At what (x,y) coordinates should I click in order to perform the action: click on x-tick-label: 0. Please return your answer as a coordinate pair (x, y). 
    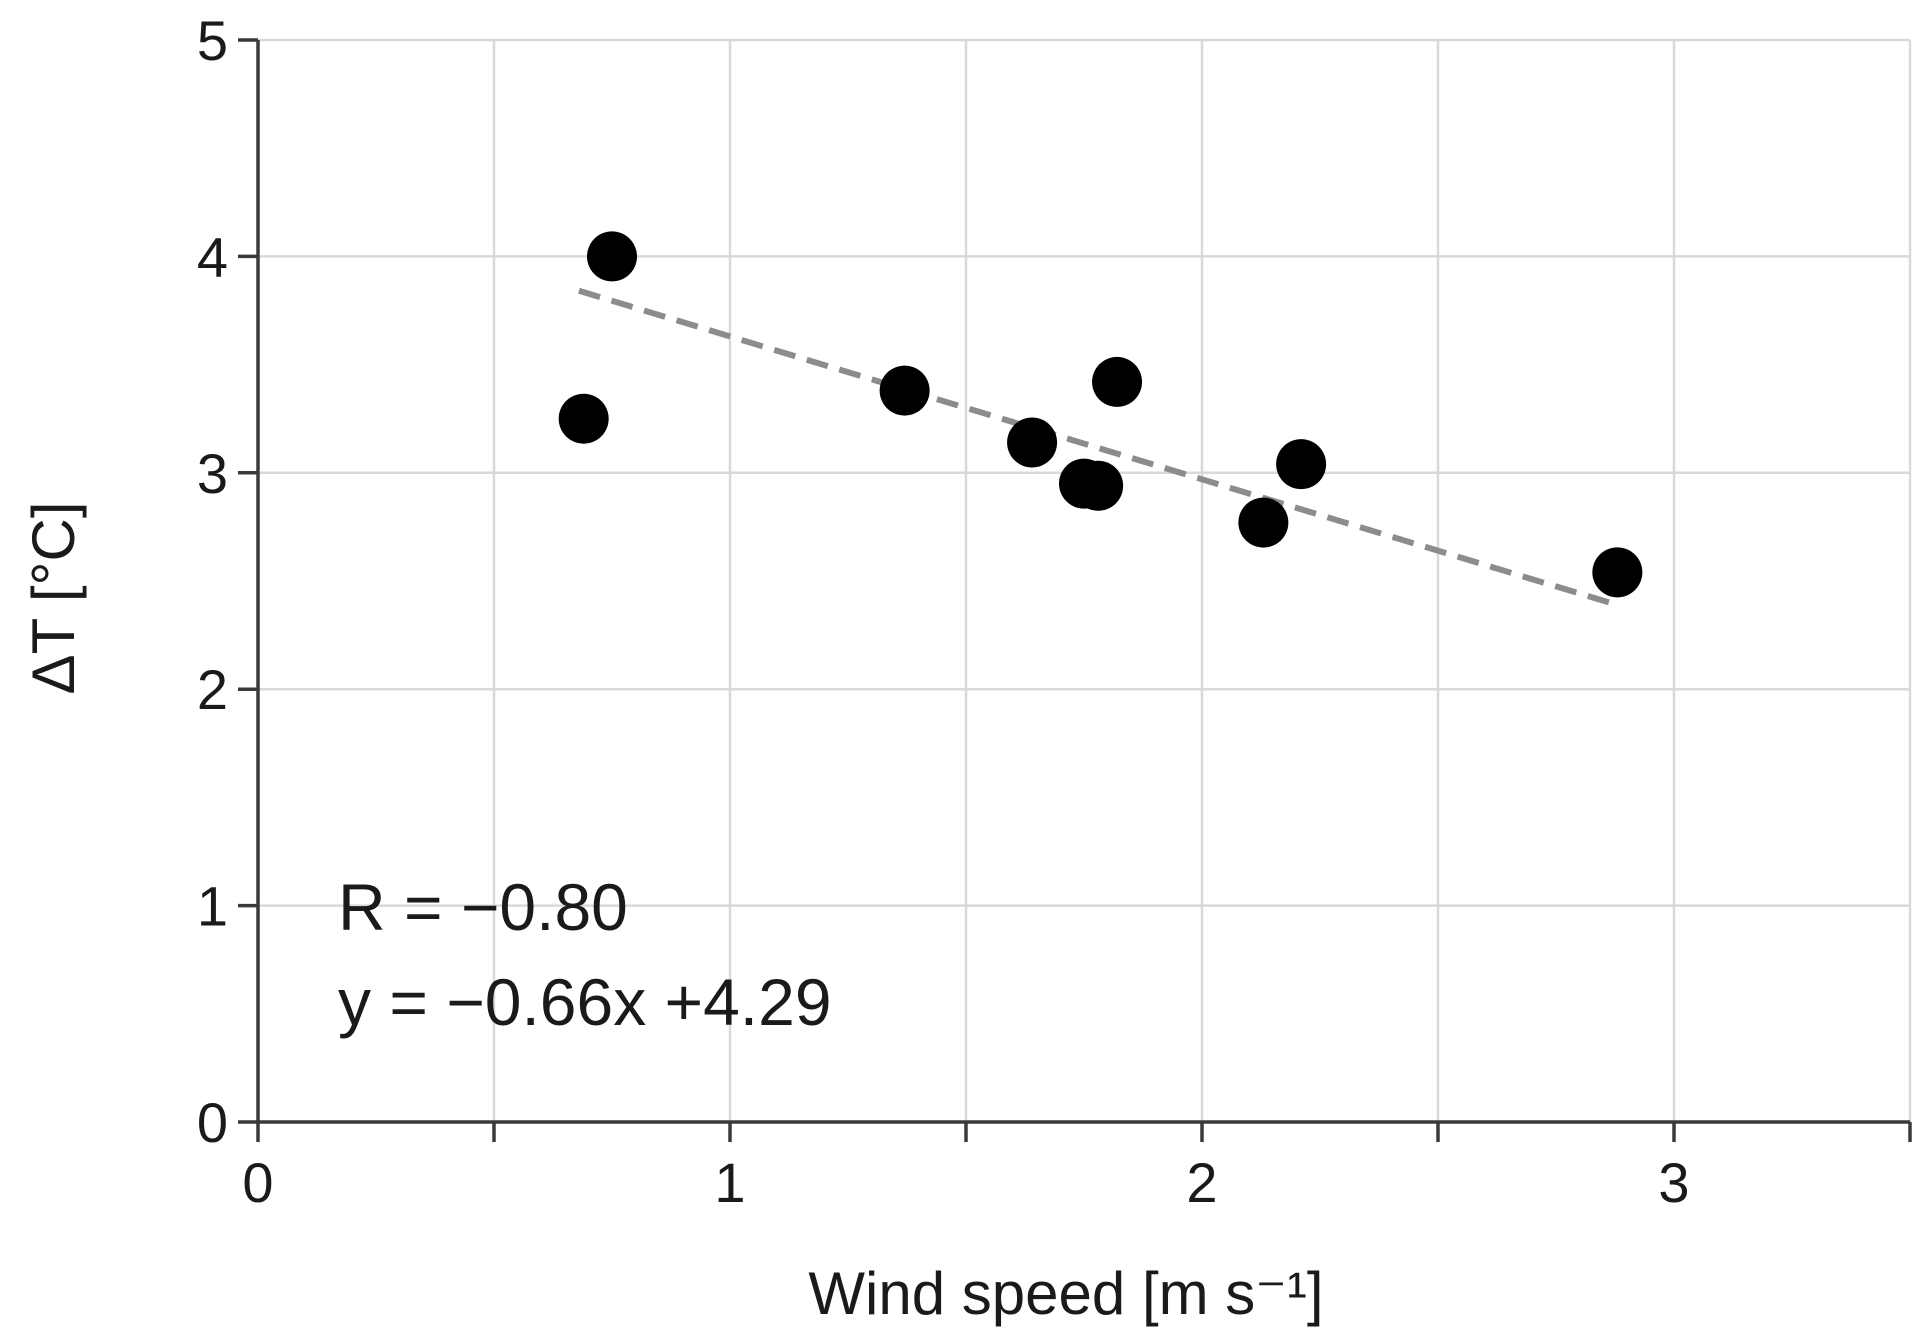
    Looking at the image, I should click on (257, 1182).